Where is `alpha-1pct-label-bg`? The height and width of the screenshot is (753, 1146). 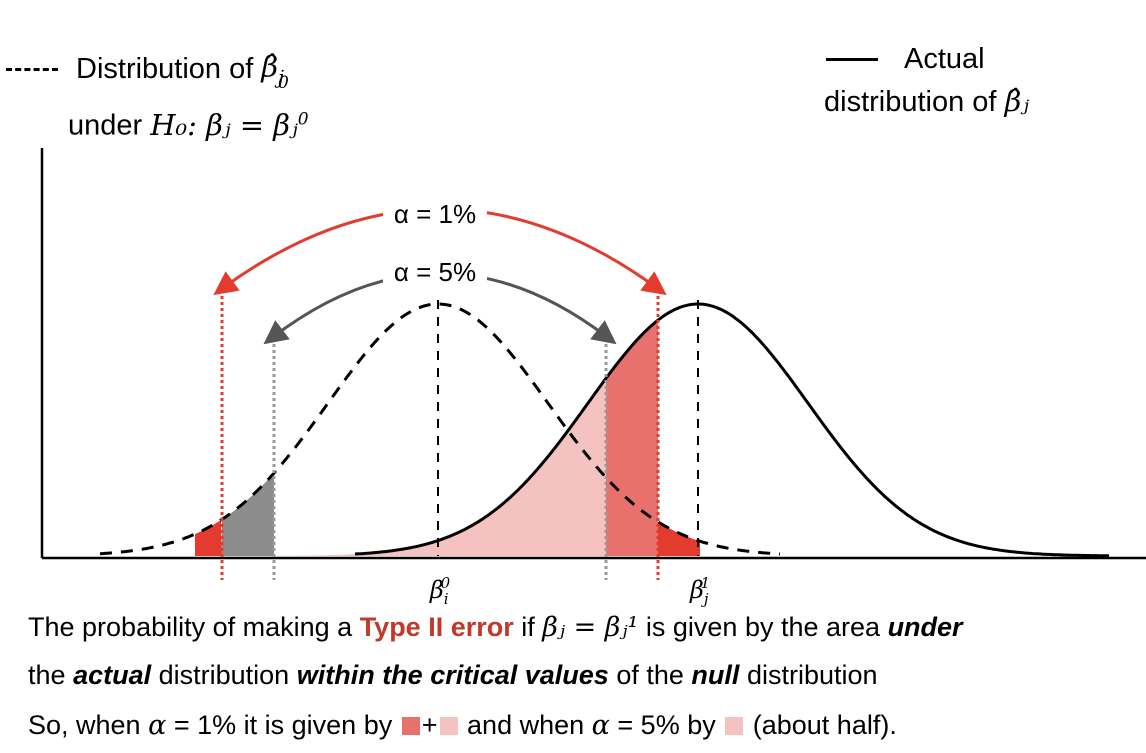 alpha-1pct-label-bg is located at coordinates (435, 213).